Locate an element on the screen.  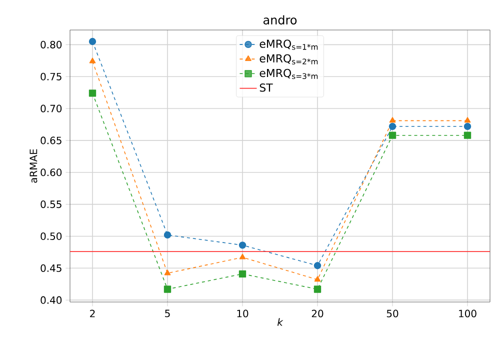
legend-label: eMRQ$_{s=3*m}$ is located at coordinates (289, 74).